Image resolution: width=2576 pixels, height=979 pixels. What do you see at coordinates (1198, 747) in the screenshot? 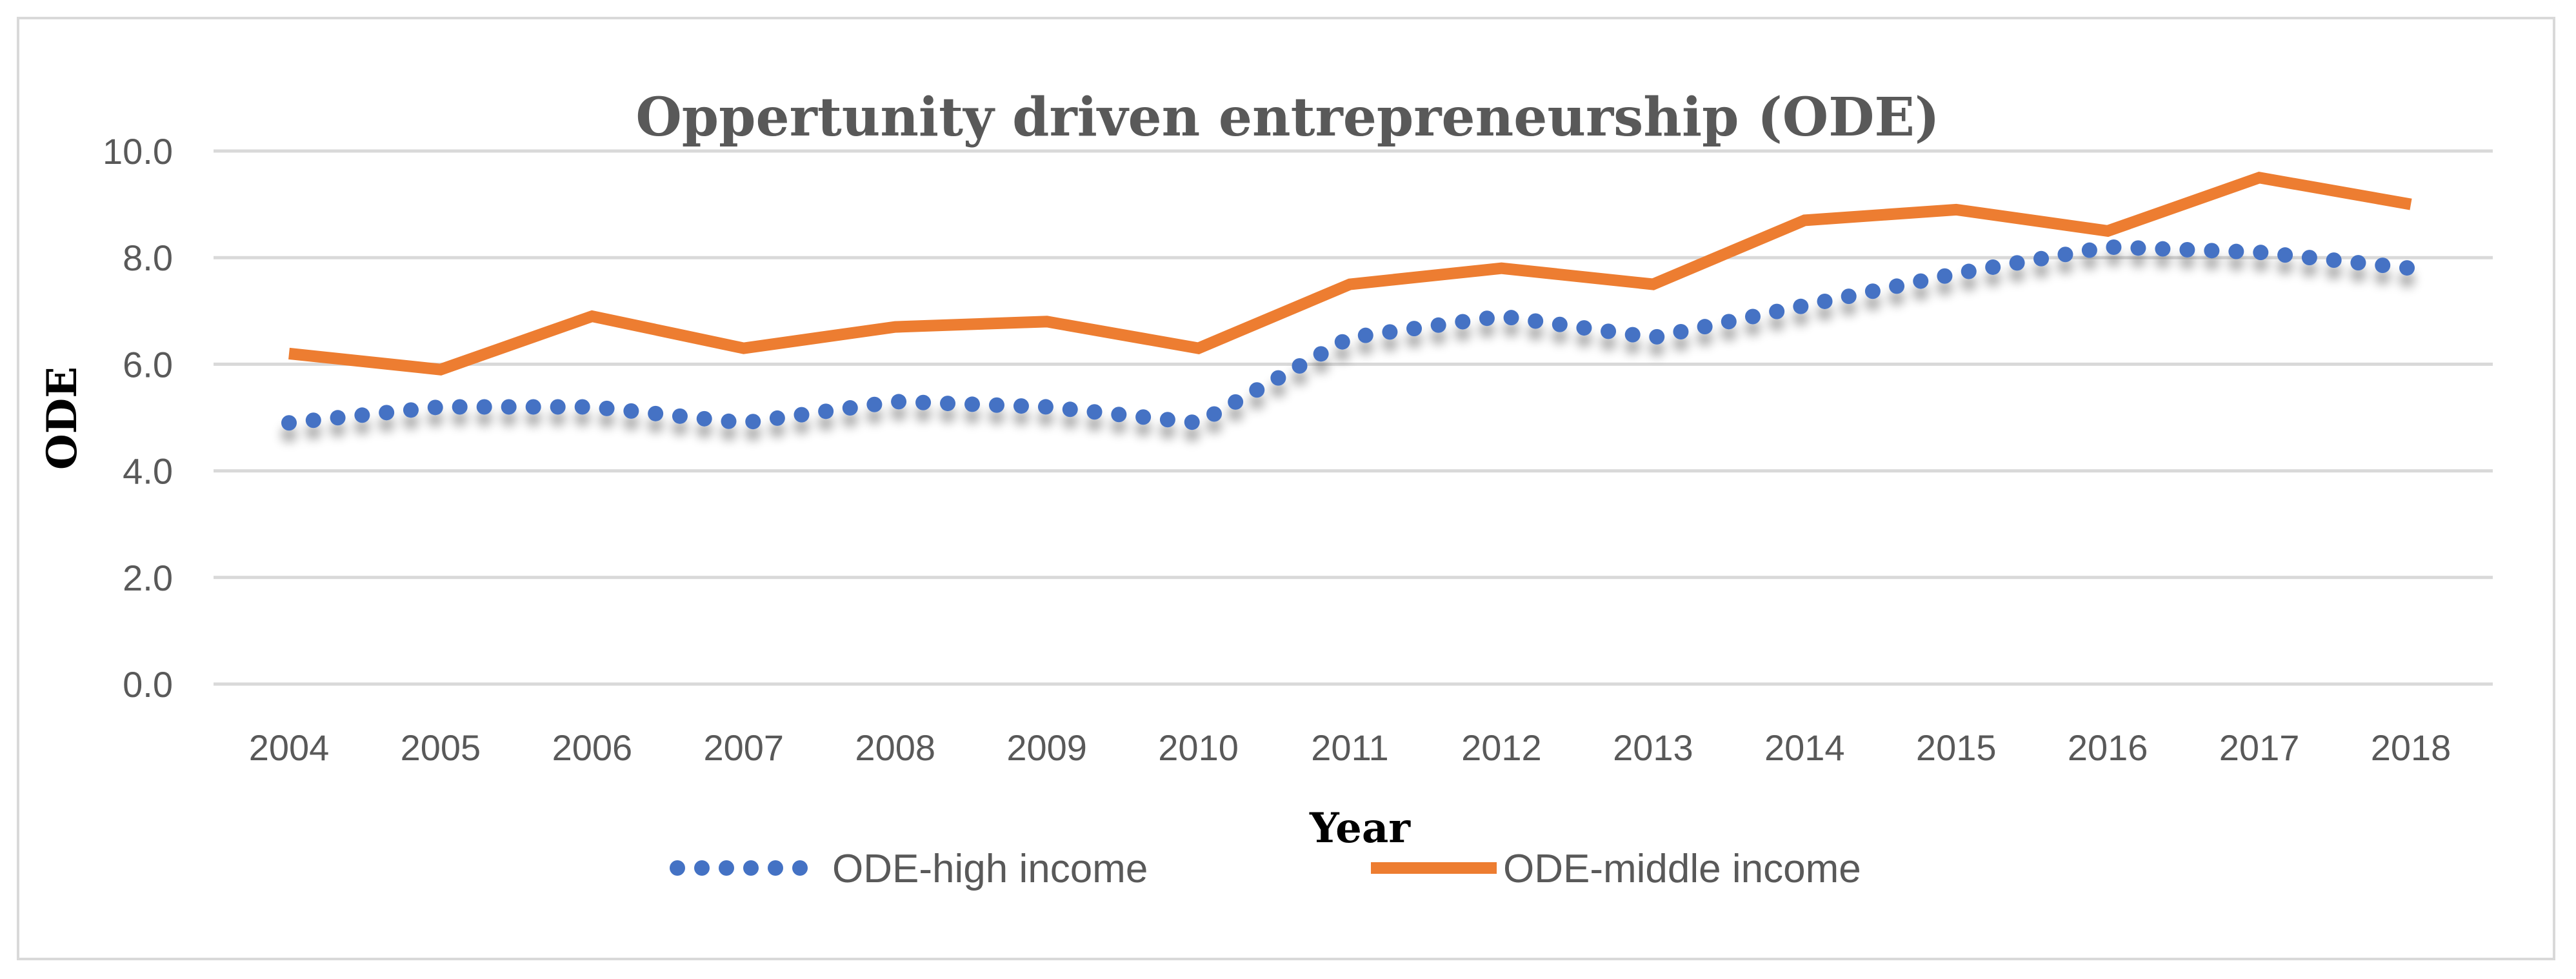
I see `x-tick-label: 2010` at bounding box center [1198, 747].